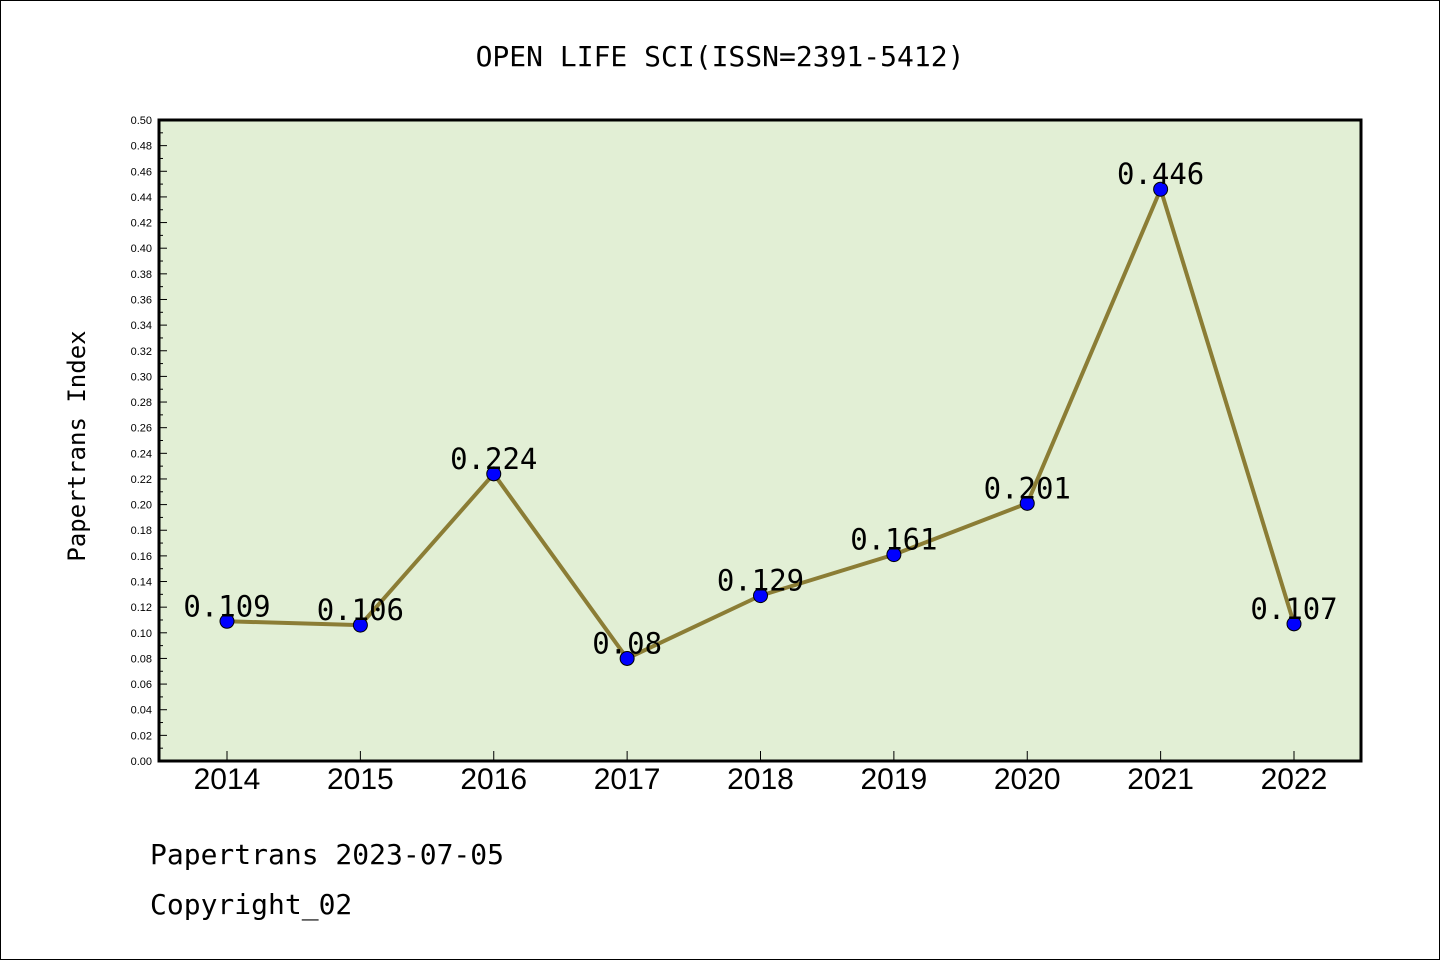  Describe the element at coordinates (141, 762) in the screenshot. I see `y-tick-label: 0.00` at that location.